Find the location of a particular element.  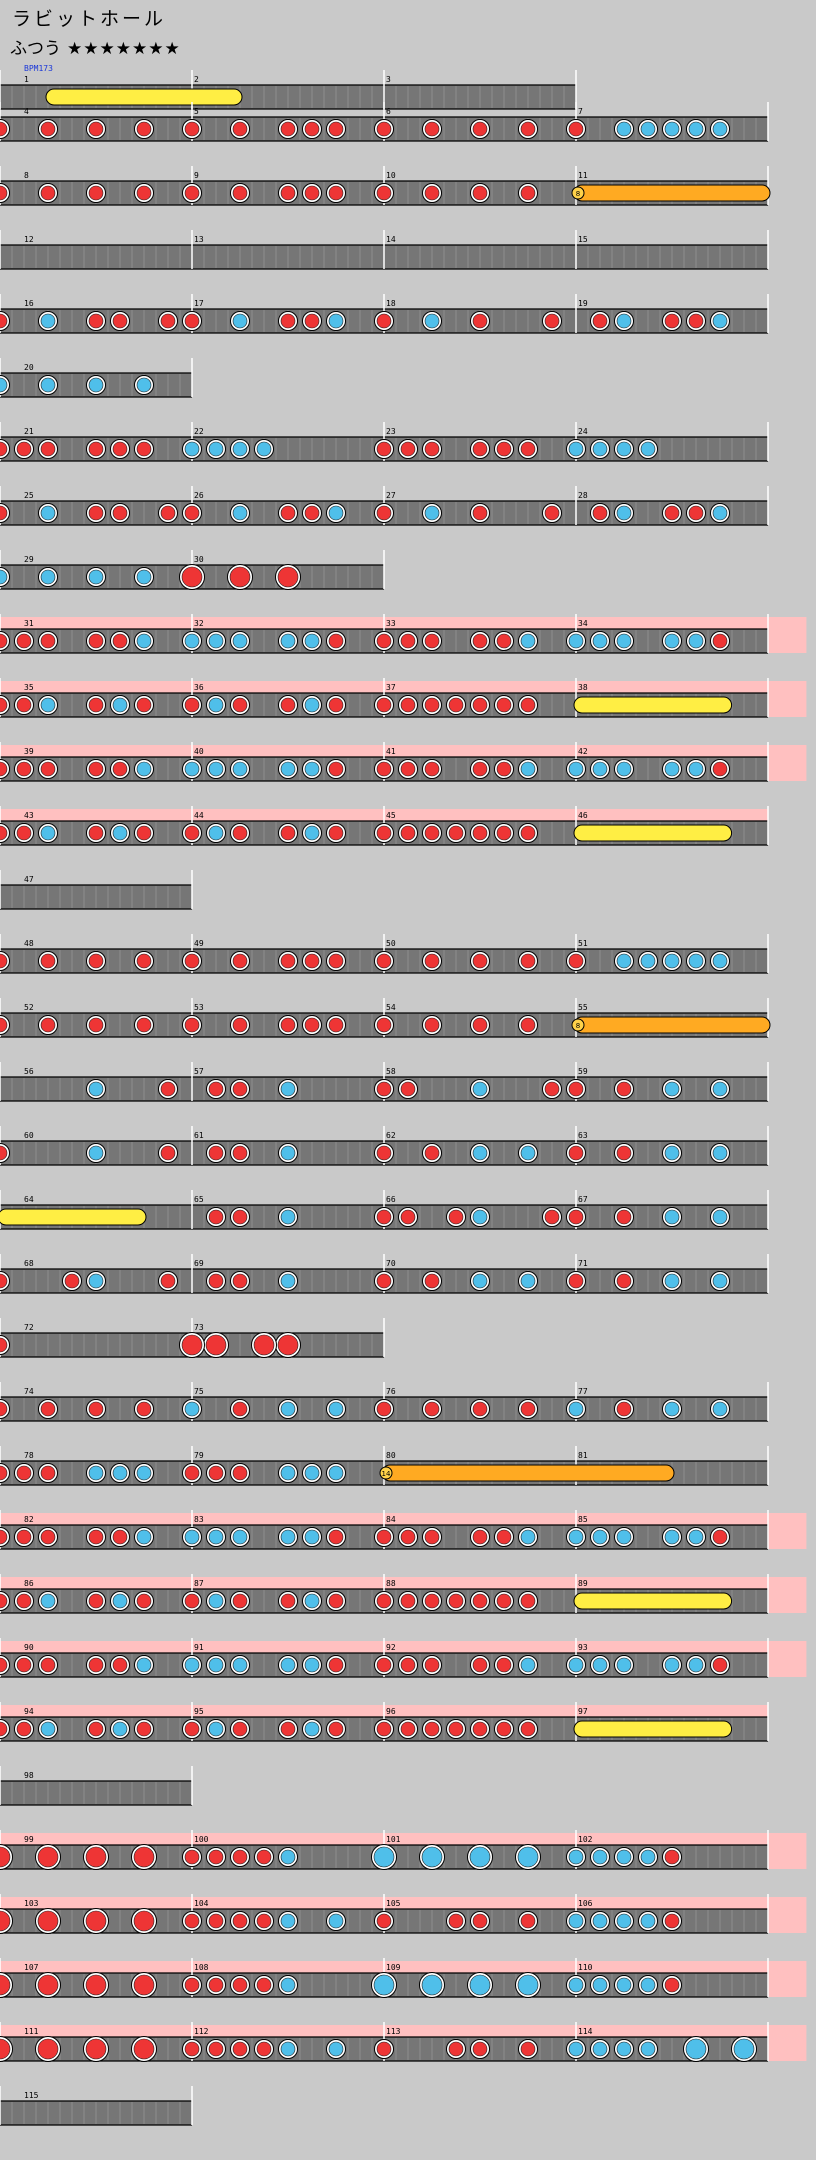

chart-row: 99 100 101 102 is located at coordinates (403, 1850).